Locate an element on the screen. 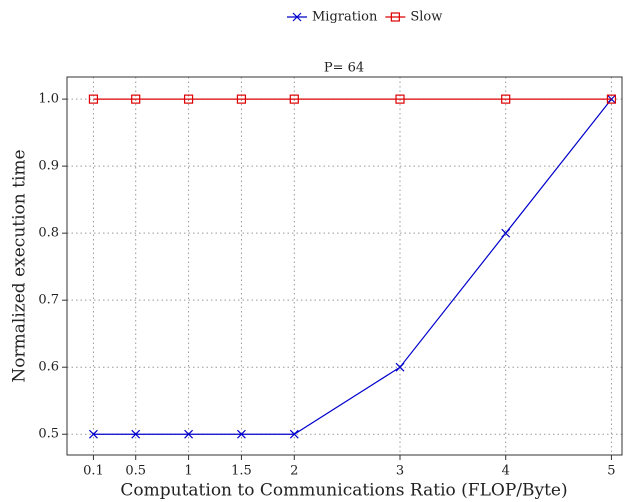  y-tick-label: 0.5 is located at coordinates (48, 434).